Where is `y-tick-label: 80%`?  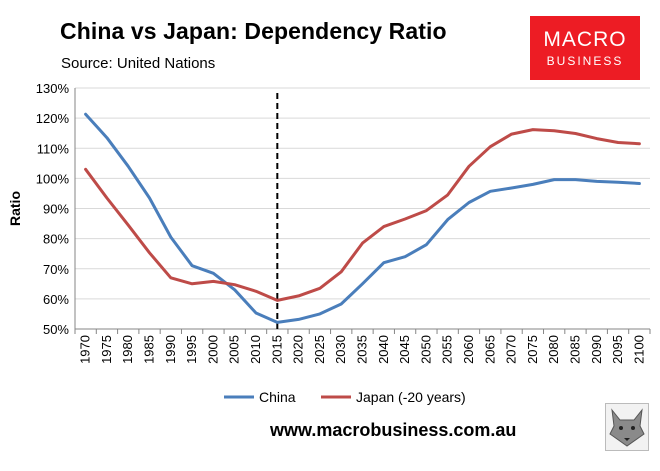 y-tick-label: 80% is located at coordinates (56, 239).